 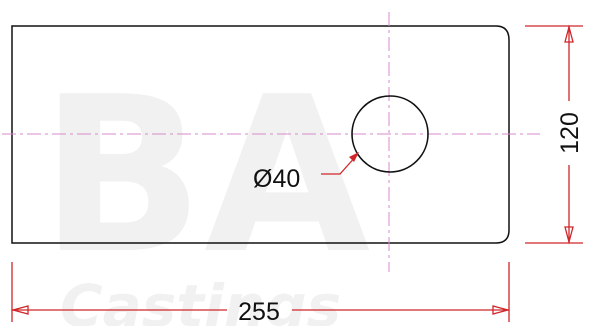 I want to click on watermark-subtext: Castings, so click(x=200, y=299).